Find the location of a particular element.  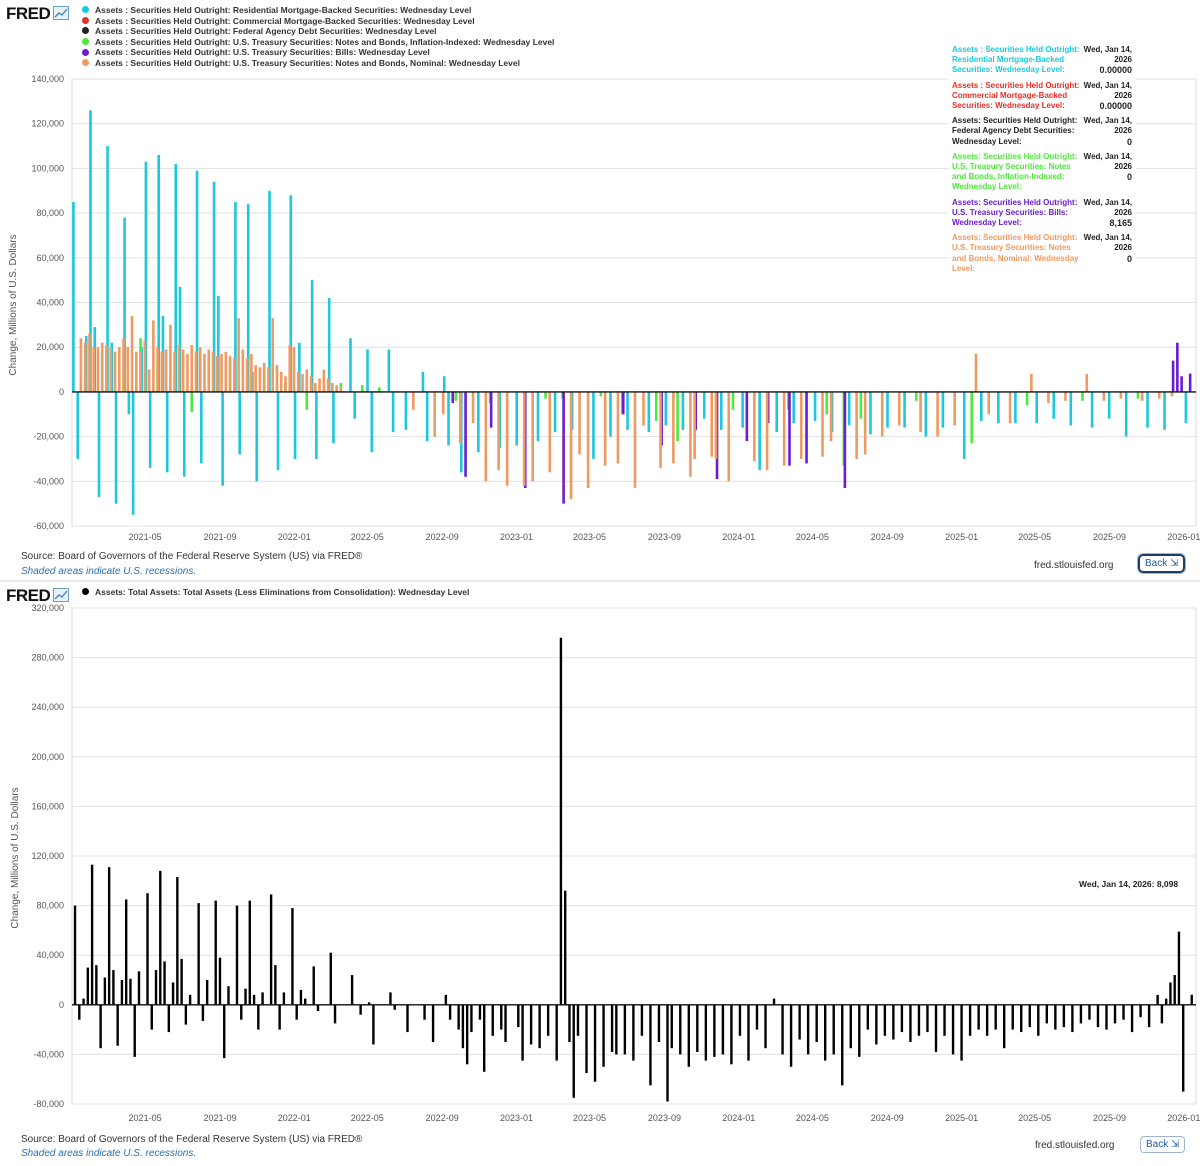

x-tick-label: 2025-01 is located at coordinates (961, 537).